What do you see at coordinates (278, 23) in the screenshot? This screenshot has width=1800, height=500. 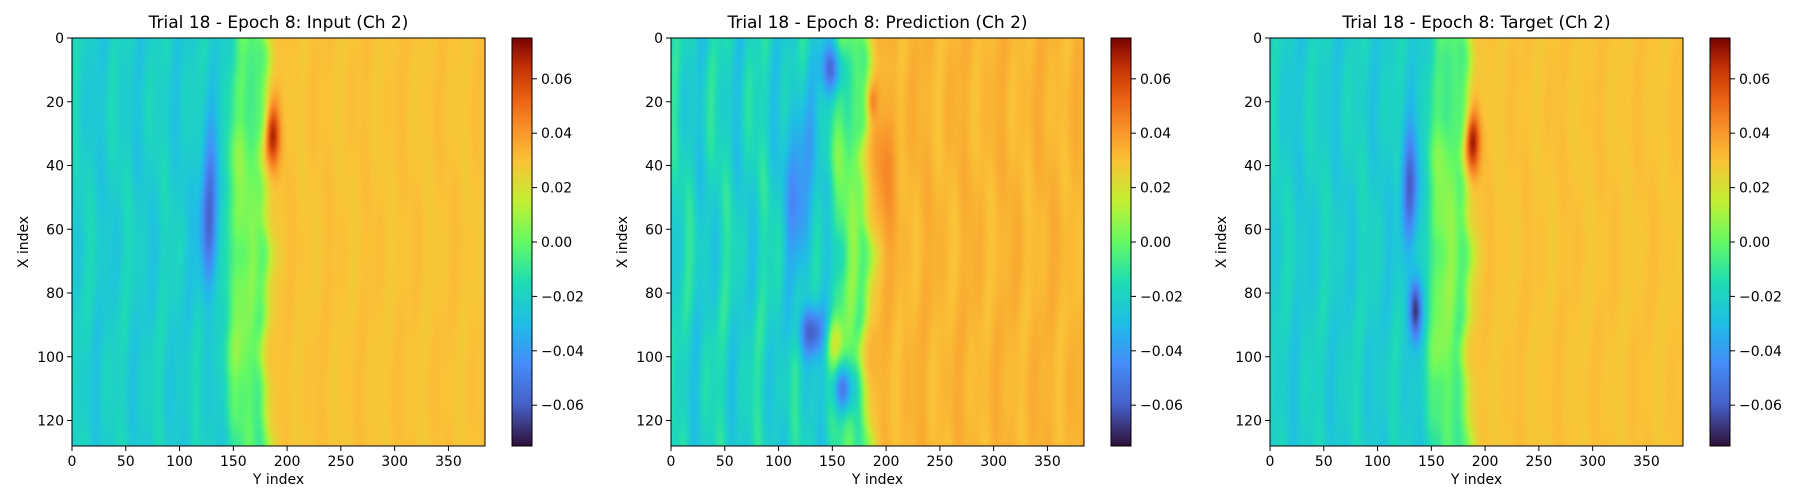 I see `chart-title: Trial 18 - Epoch 8: Input (Ch 2)` at bounding box center [278, 23].